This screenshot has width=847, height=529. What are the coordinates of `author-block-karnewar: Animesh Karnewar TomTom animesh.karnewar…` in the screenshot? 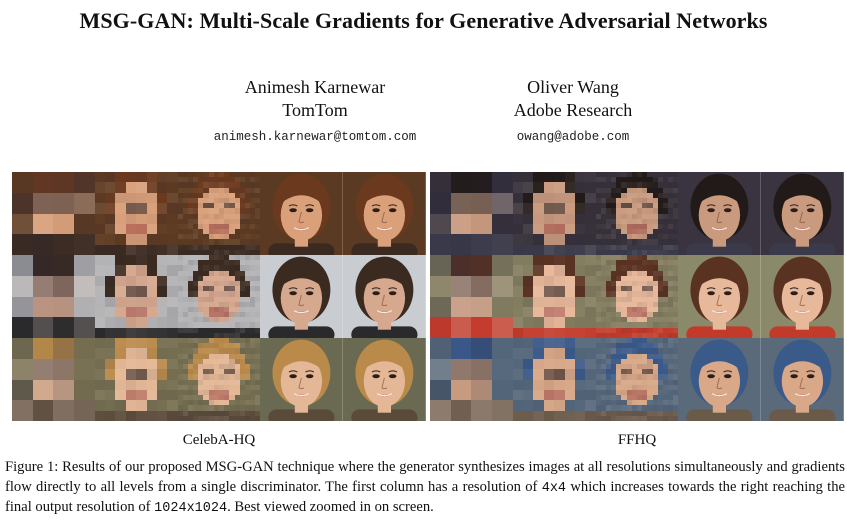 It's located at (315, 110).